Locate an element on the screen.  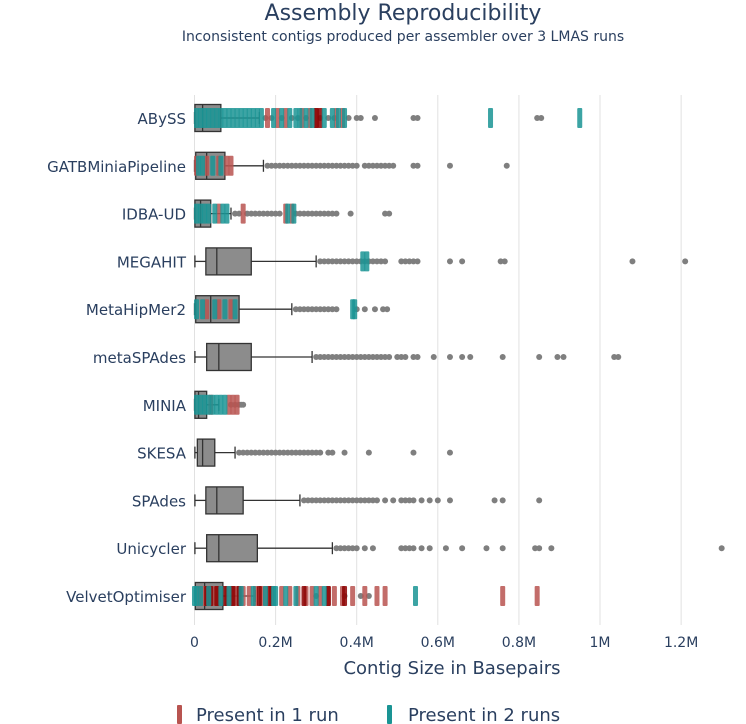
y-tick-label: SPAdes is located at coordinates (159, 501).